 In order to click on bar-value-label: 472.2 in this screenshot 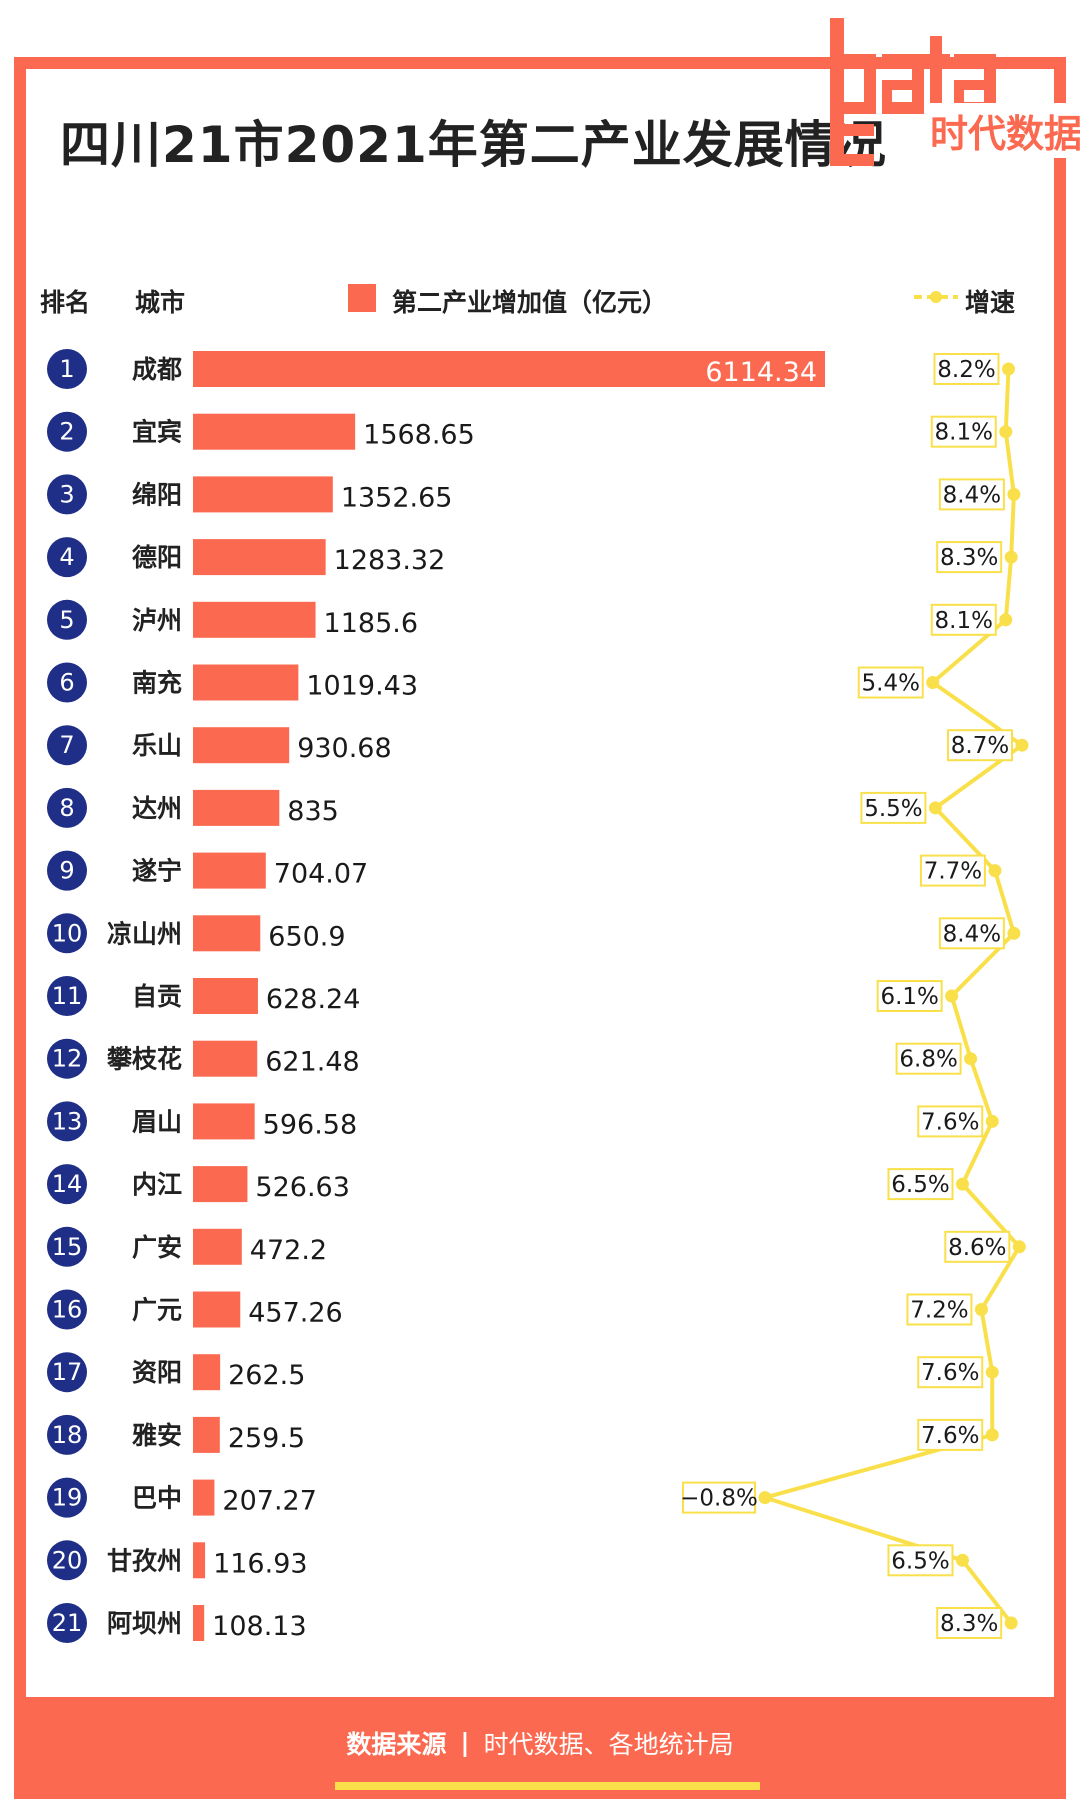, I will do `click(288, 1250)`.